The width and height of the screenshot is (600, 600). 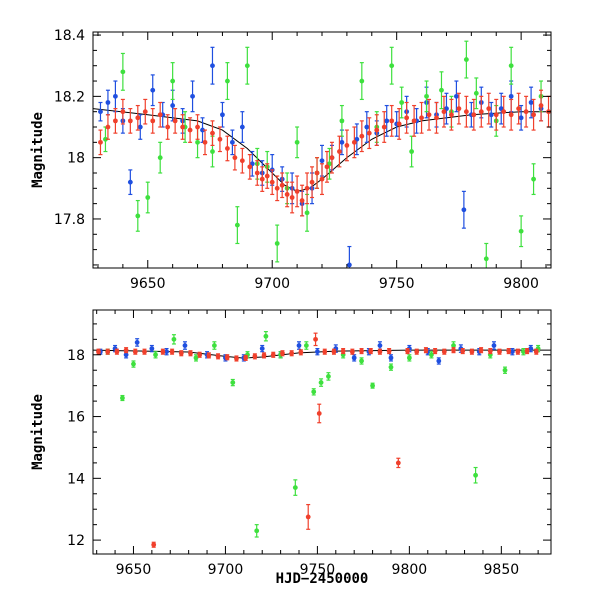 What do you see at coordinates (299, 345) in the screenshot?
I see `bottom-blue-point` at bounding box center [299, 345].